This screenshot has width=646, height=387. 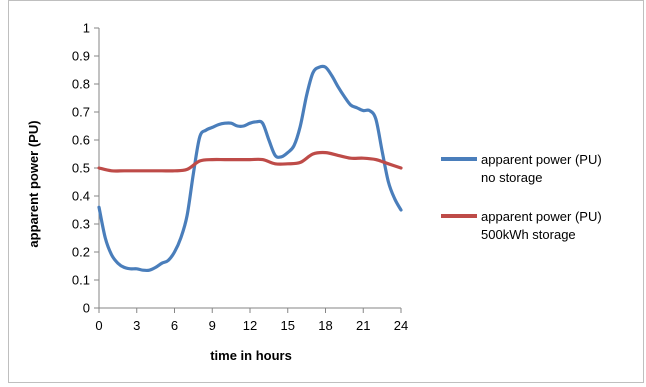 What do you see at coordinates (288, 325) in the screenshot?
I see `x-tick-label: 15` at bounding box center [288, 325].